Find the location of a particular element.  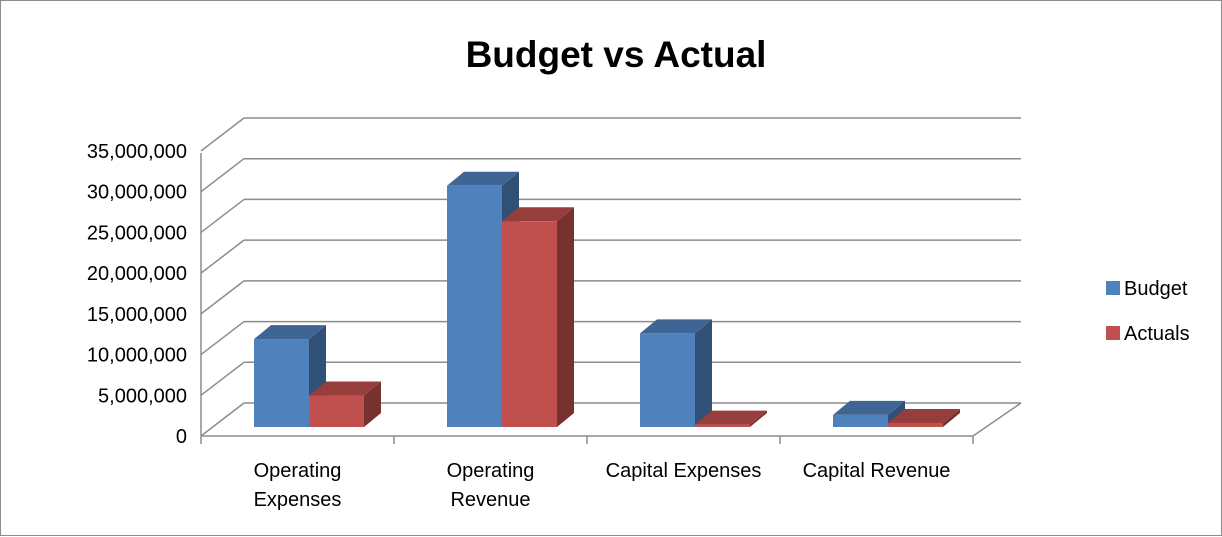

legend-label-budget: Budget is located at coordinates (1156, 289).